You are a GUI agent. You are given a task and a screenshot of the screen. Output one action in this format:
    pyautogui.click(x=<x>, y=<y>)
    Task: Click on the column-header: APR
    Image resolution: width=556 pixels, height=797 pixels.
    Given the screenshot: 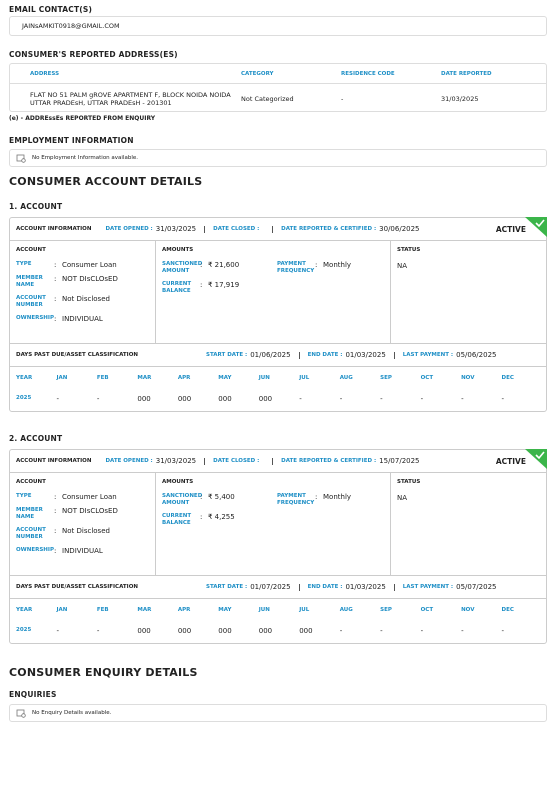 What is the action you would take?
    pyautogui.click(x=184, y=610)
    